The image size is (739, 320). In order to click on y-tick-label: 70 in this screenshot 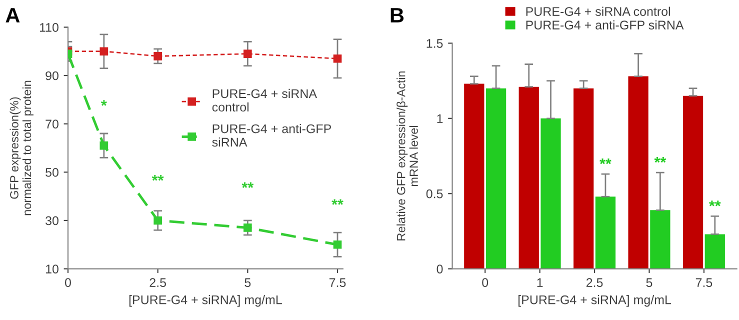, I will do `click(52, 124)`.